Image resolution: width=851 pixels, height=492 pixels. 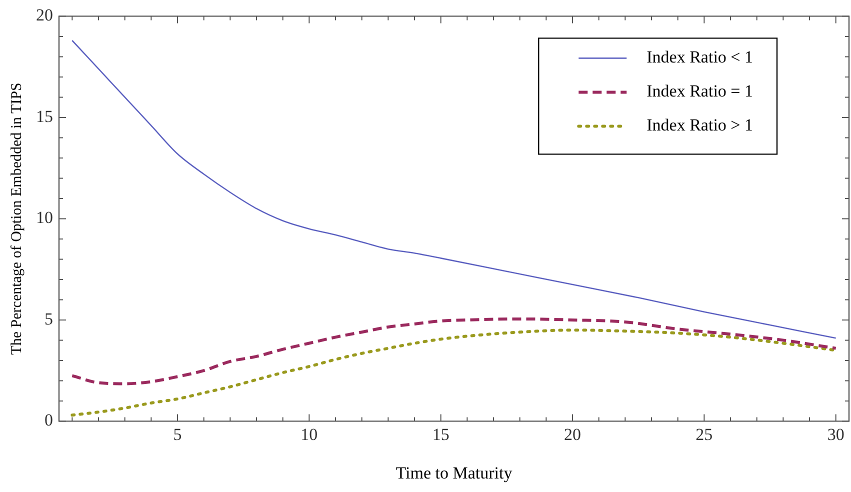 I want to click on x-tick-label: 30, so click(x=835, y=434).